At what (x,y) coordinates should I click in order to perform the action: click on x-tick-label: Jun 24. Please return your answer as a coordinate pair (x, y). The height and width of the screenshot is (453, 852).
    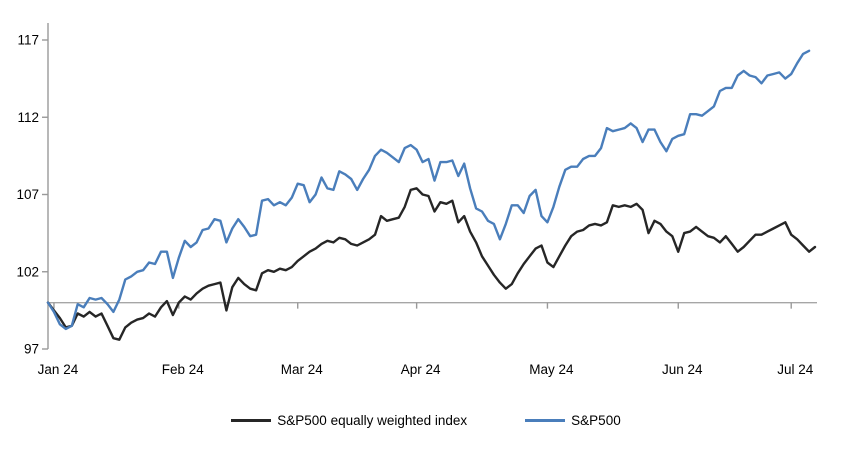
    Looking at the image, I should click on (682, 369).